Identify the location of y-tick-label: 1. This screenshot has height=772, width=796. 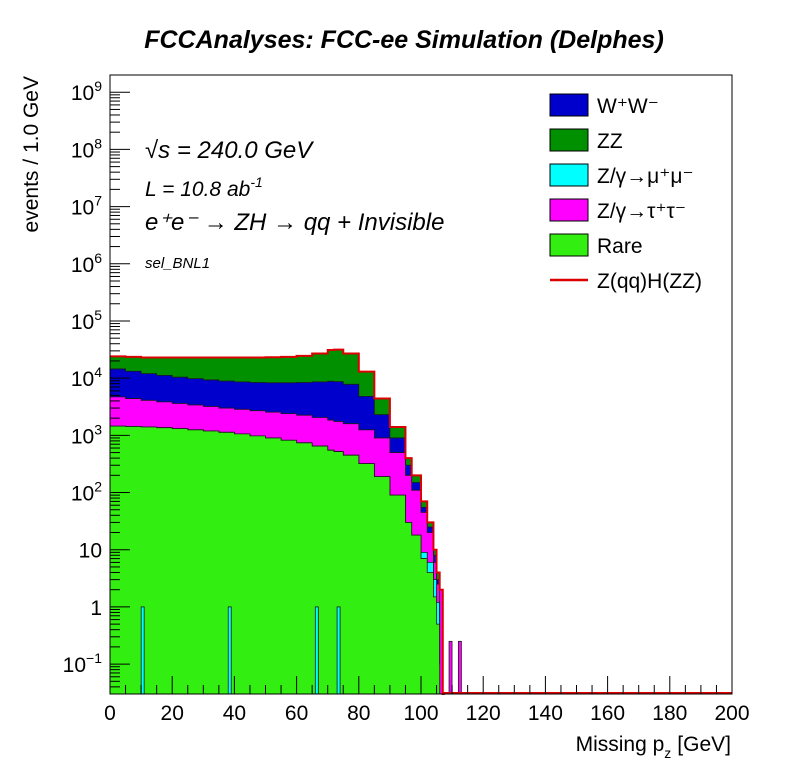
(96, 608).